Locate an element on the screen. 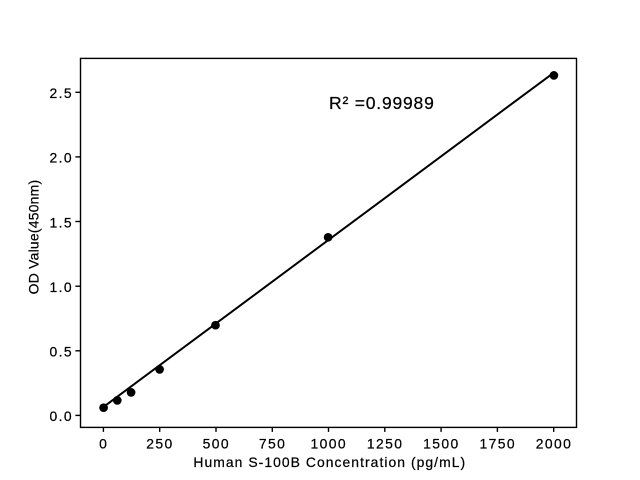 This screenshot has height=480, width=640. svg-text: 750 is located at coordinates (272, 443).